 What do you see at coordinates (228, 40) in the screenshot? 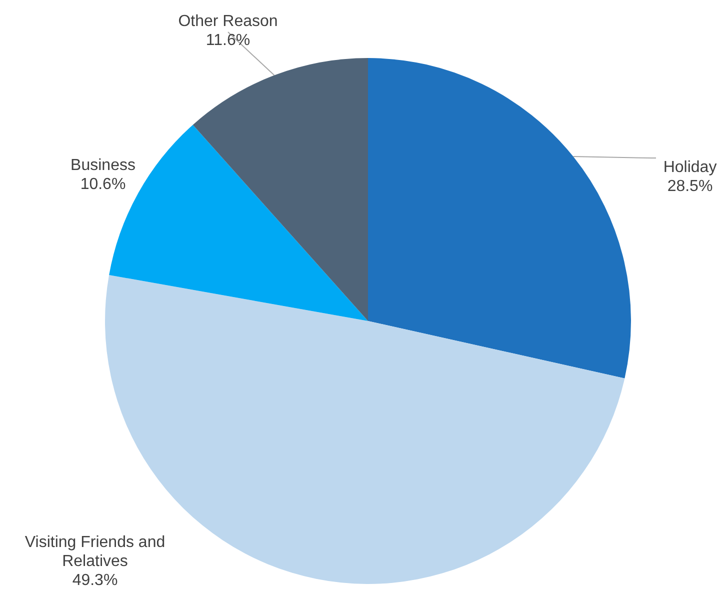
I see `data-label: 11.6%` at bounding box center [228, 40].